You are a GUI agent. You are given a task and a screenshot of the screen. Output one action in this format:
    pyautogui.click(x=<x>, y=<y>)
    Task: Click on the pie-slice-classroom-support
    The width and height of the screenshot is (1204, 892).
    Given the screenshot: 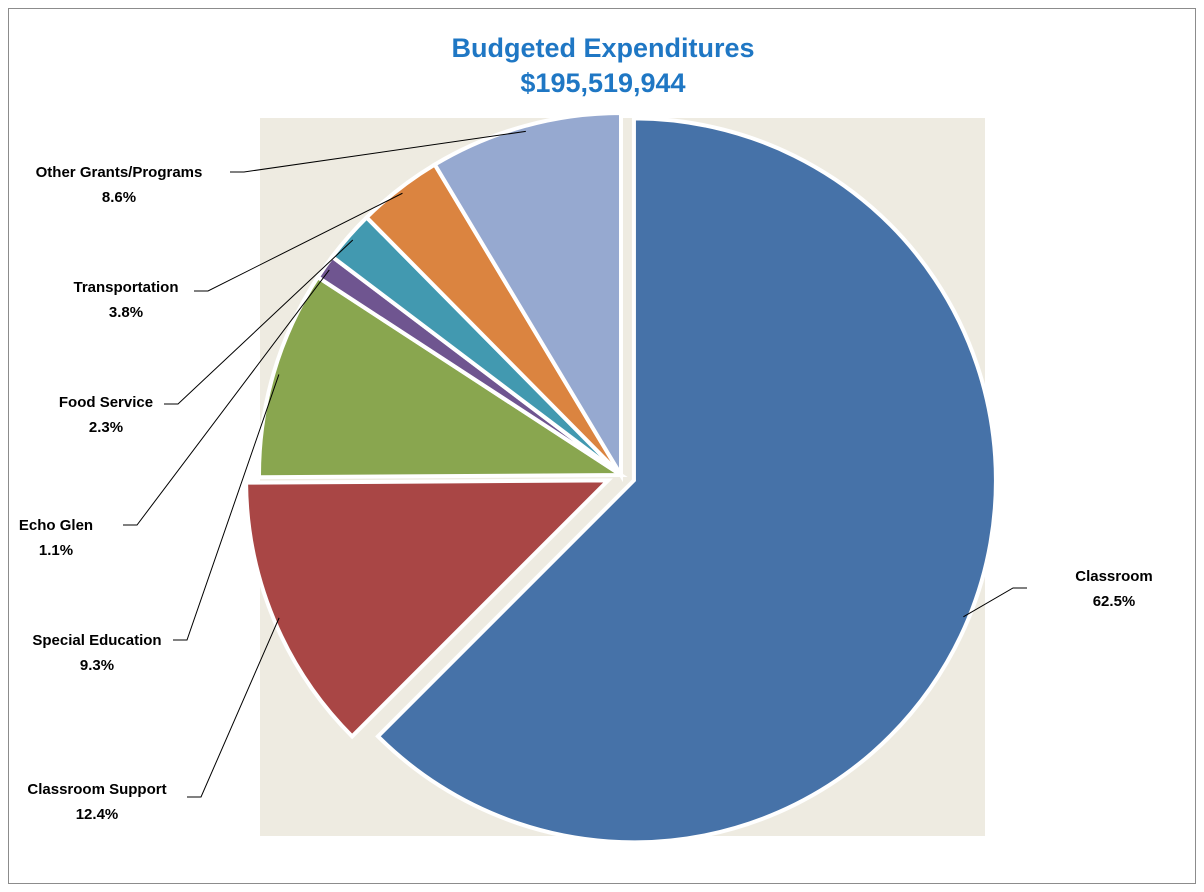 What is the action you would take?
    pyautogui.click(x=428, y=609)
    